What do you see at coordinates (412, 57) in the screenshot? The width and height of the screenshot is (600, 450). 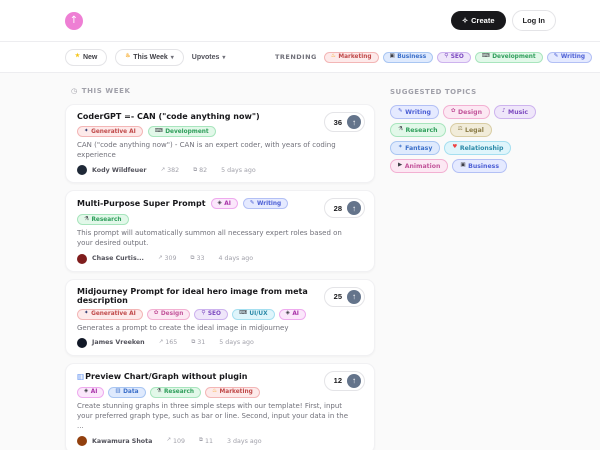 I see `tag-label: Business` at bounding box center [412, 57].